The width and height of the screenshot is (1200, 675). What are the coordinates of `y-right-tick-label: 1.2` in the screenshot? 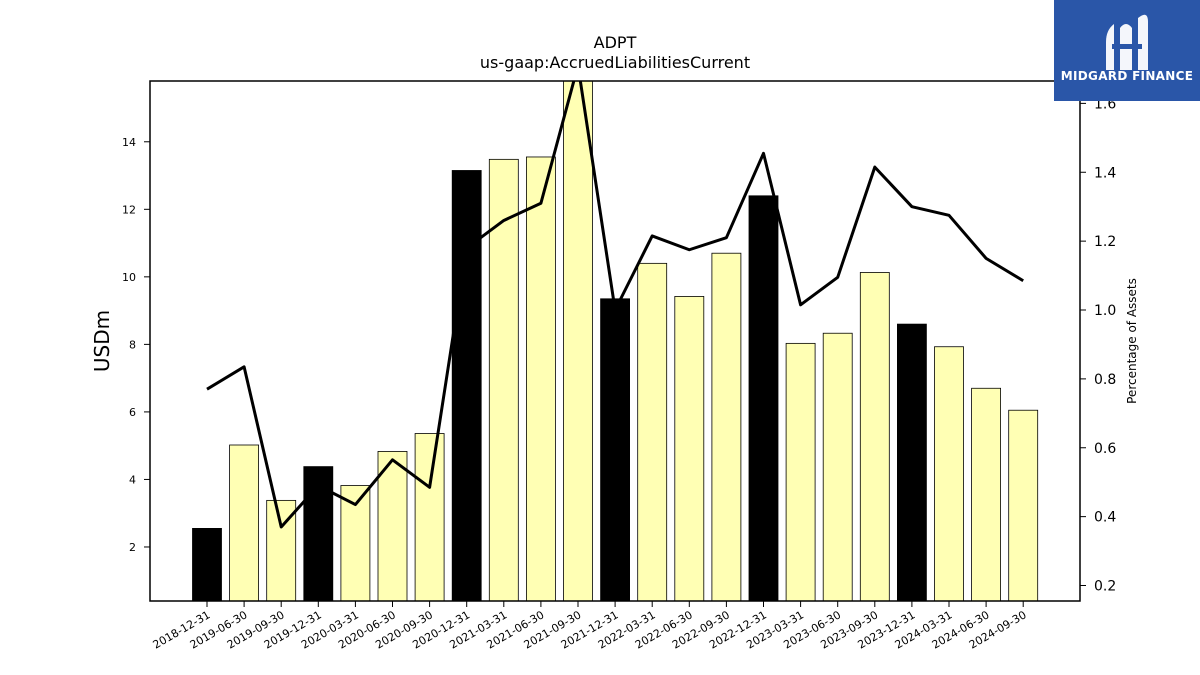 It's located at (1105, 242).